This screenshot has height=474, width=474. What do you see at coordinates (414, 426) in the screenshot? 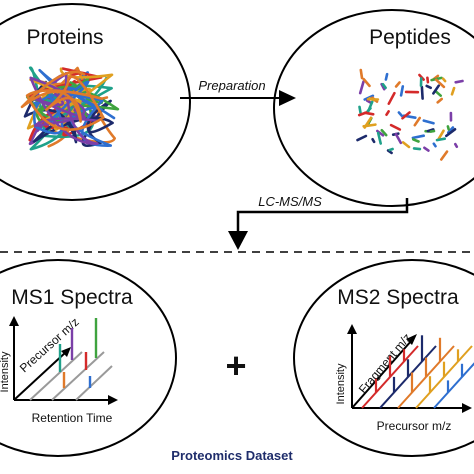
I see `ms2-x-axis-label: Precursor m/z` at bounding box center [414, 426].